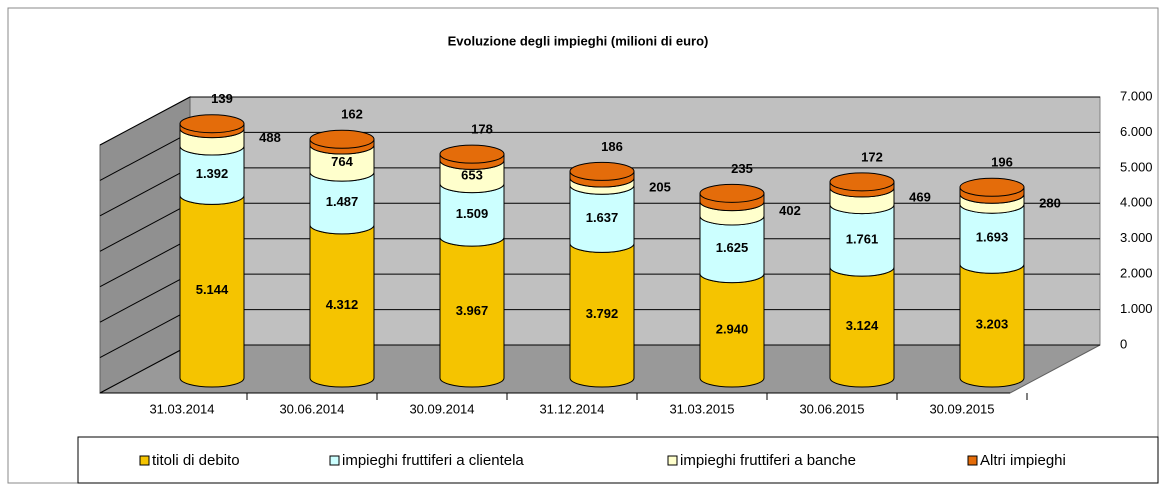 The image size is (1163, 484). Describe the element at coordinates (1136, 95) in the screenshot. I see `y-tick-label: 7.000` at that location.